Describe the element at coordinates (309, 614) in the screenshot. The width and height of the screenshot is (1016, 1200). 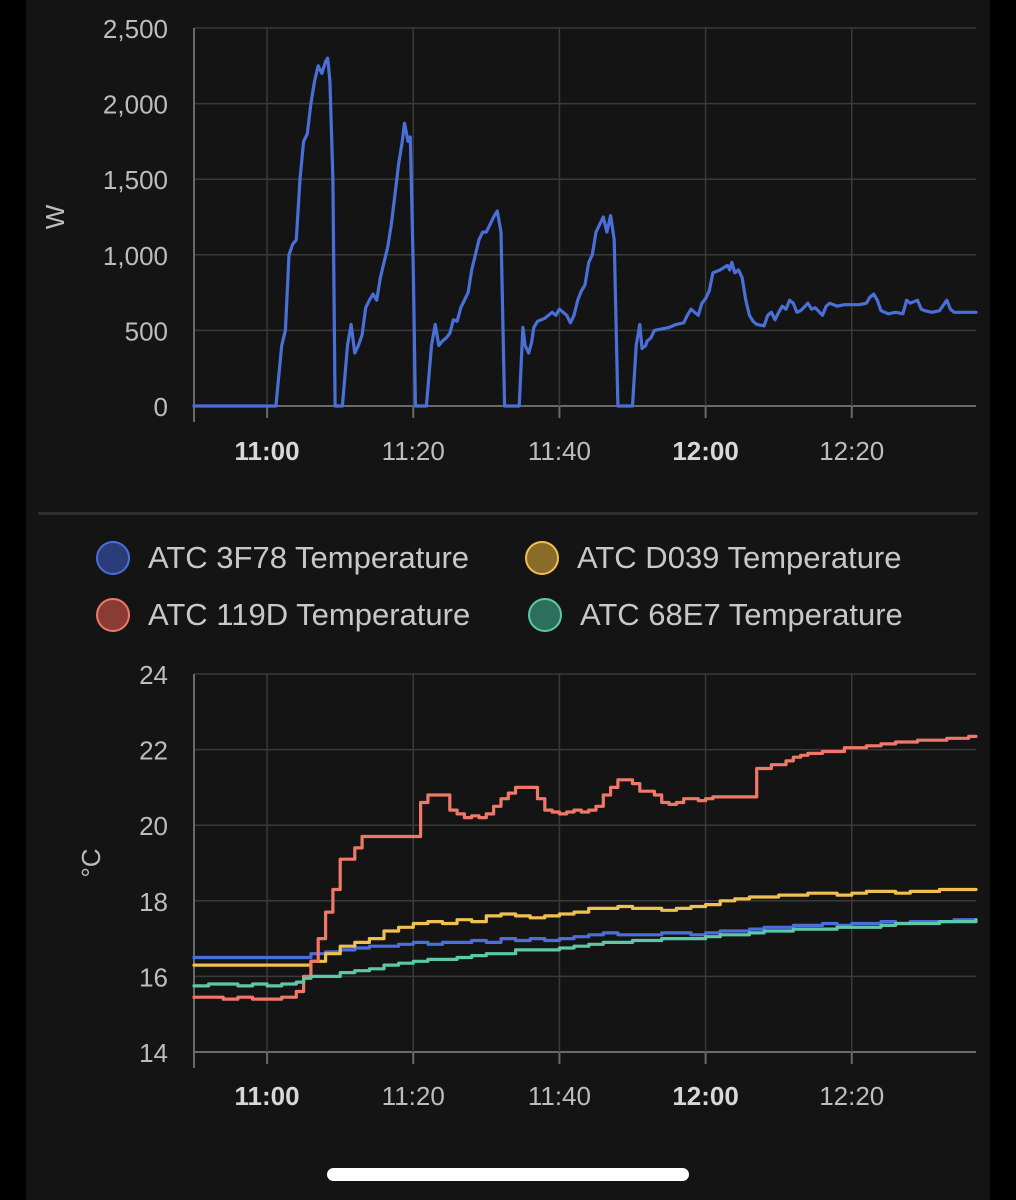
I see `legend-label-atc-119d: ATC 119D Temperature` at that location.